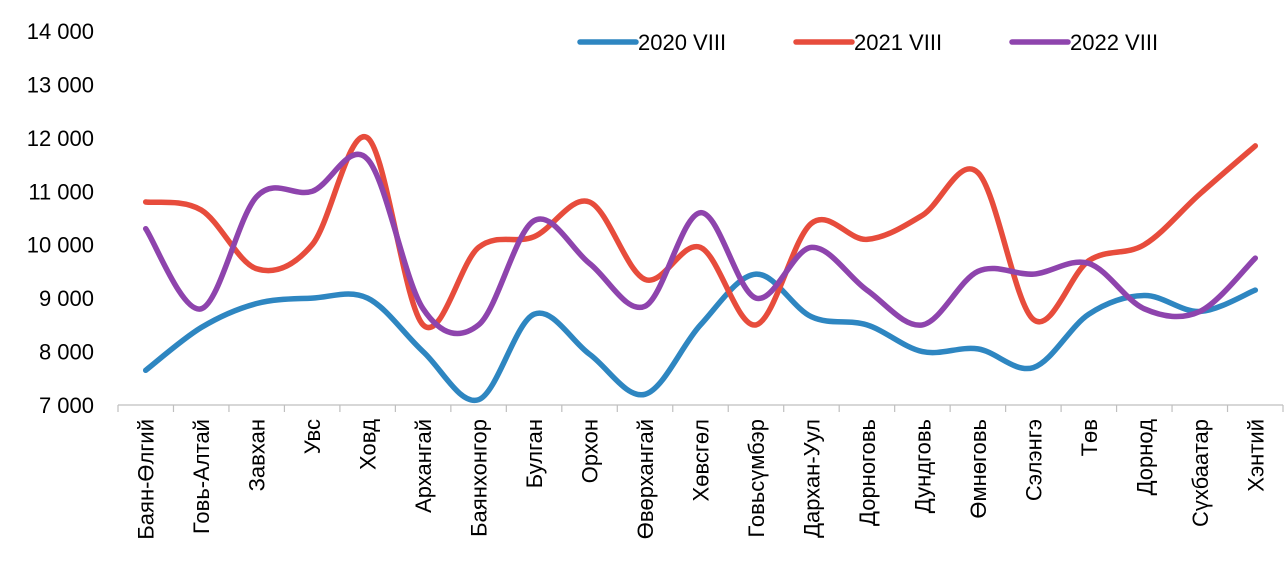  I want to click on y-tick-label: 11 000, so click(61, 191).